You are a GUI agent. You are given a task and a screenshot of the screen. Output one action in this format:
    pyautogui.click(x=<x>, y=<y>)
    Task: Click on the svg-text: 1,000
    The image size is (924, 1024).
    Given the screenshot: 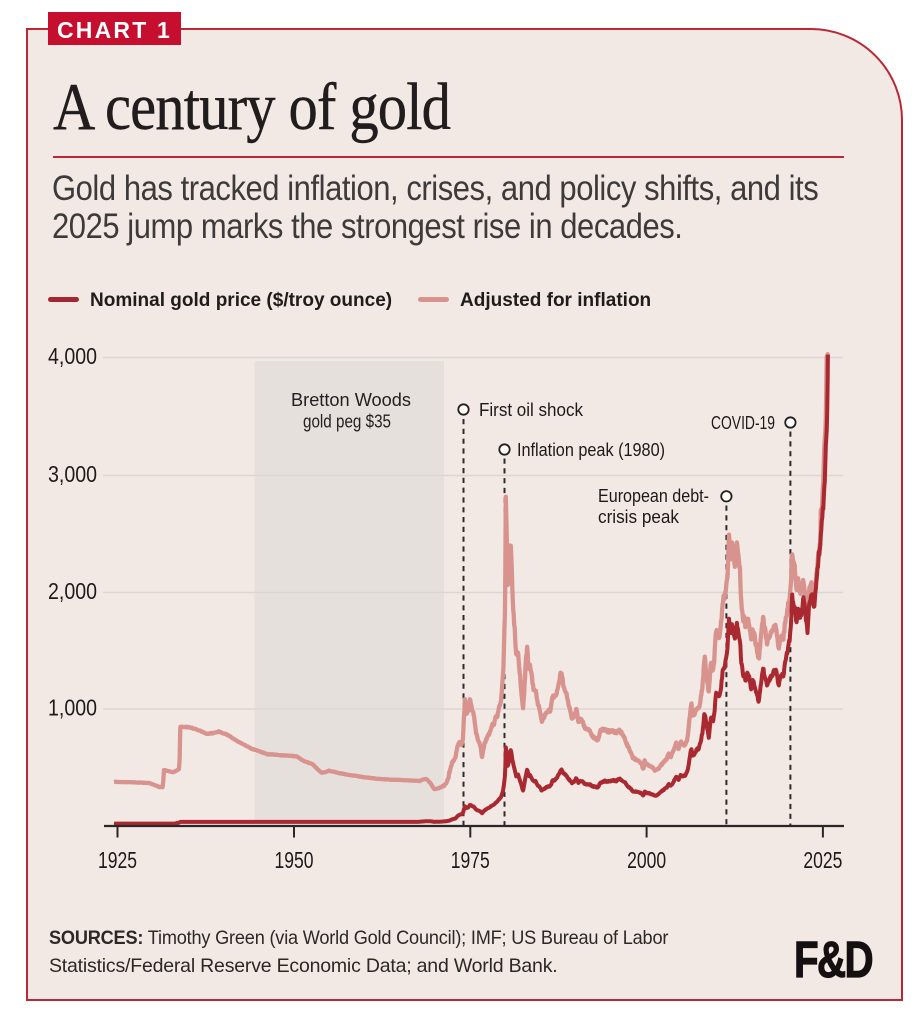 What is the action you would take?
    pyautogui.click(x=72, y=708)
    